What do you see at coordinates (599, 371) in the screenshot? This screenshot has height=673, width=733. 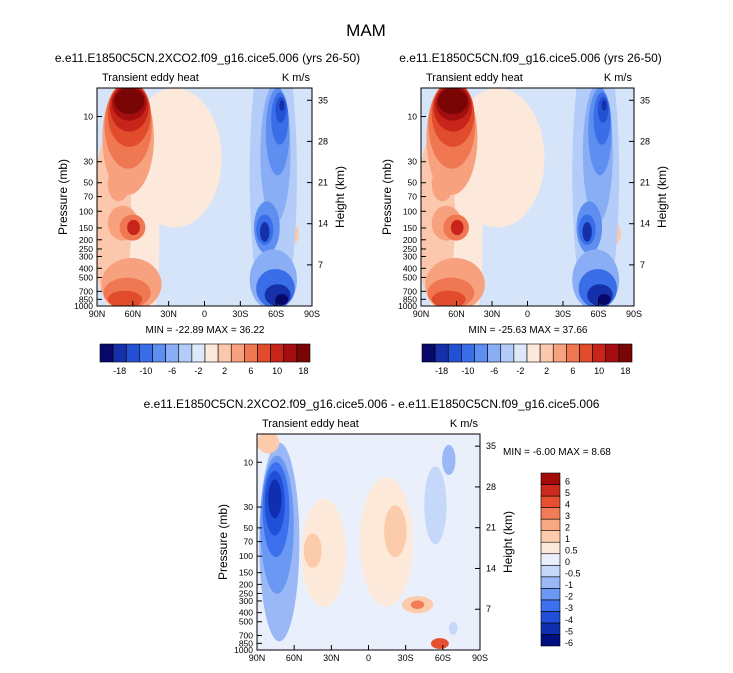 I see `colorbar-label: 10` at bounding box center [599, 371].